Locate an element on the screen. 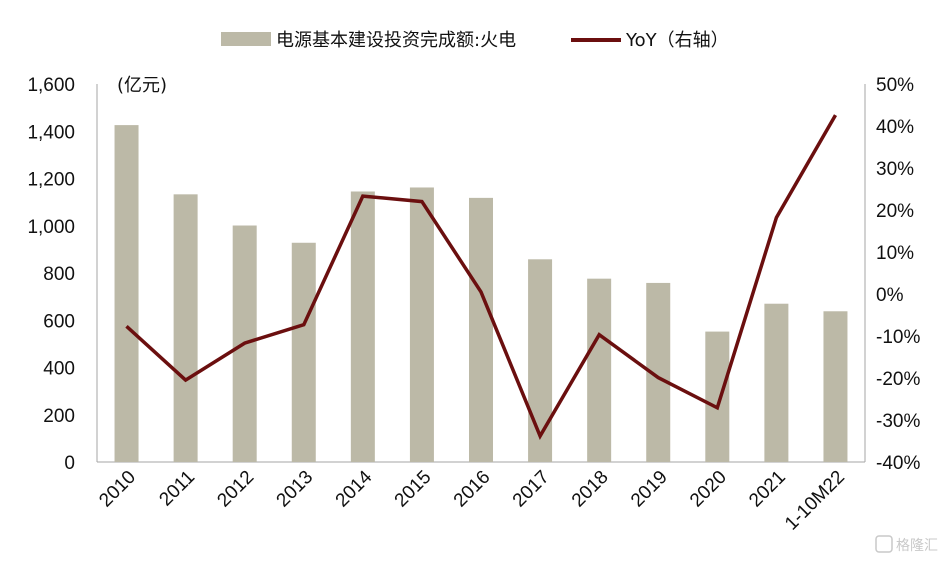  x-tick-label: 2017 is located at coordinates (531, 489).